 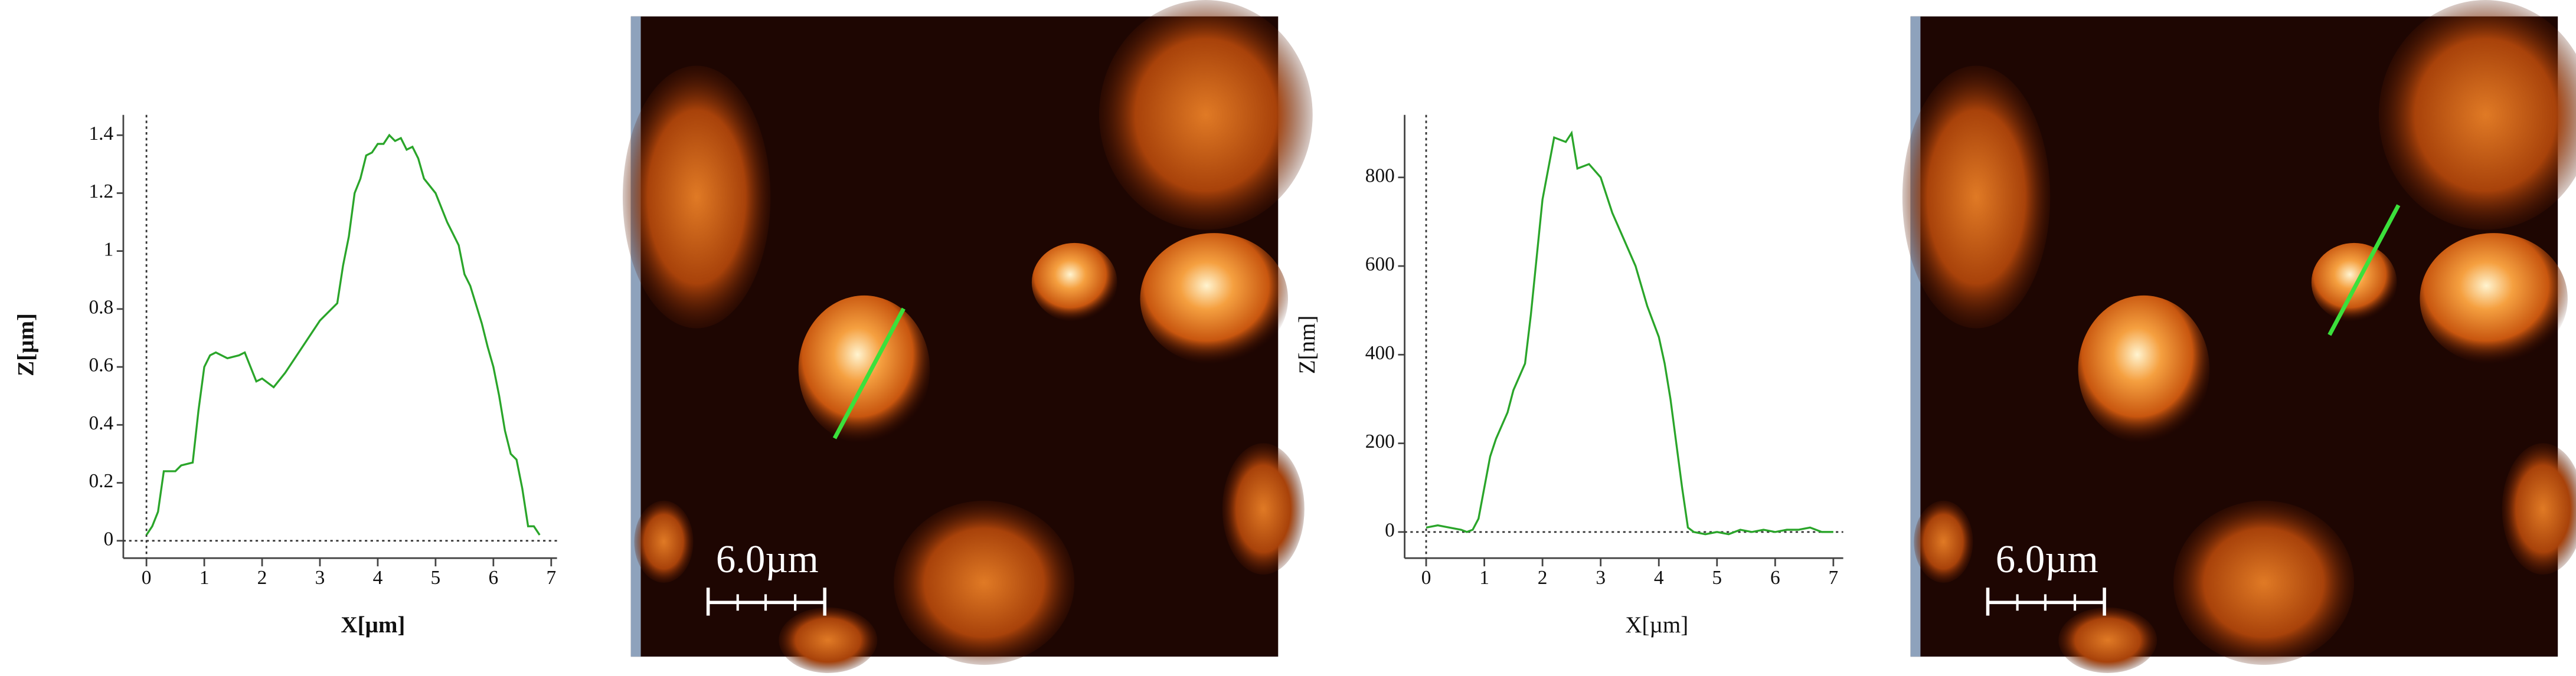 I want to click on y-tick-label: 0.8, so click(x=101, y=307).